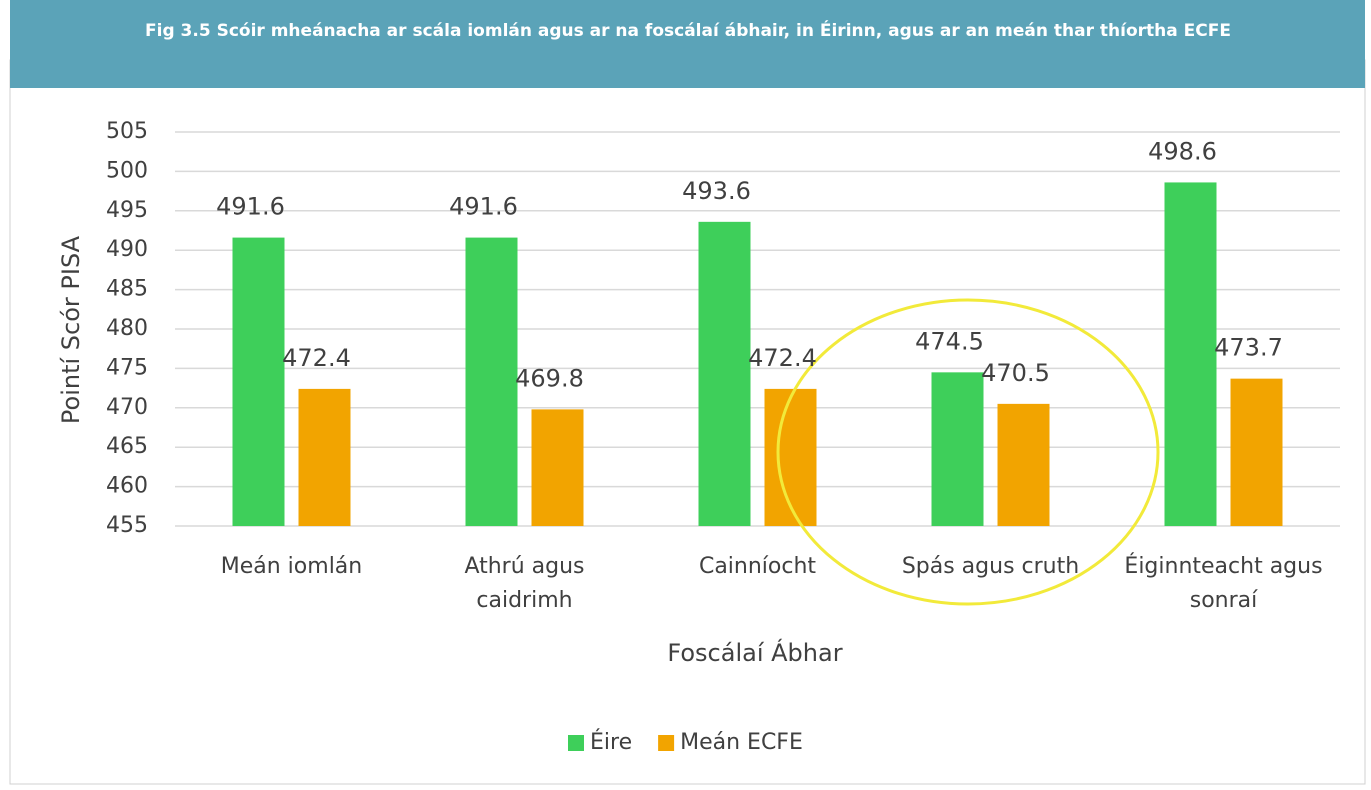 This screenshot has height=790, width=1371. What do you see at coordinates (990, 566) in the screenshot?
I see `x-tick-label: Spás agus cruth` at bounding box center [990, 566].